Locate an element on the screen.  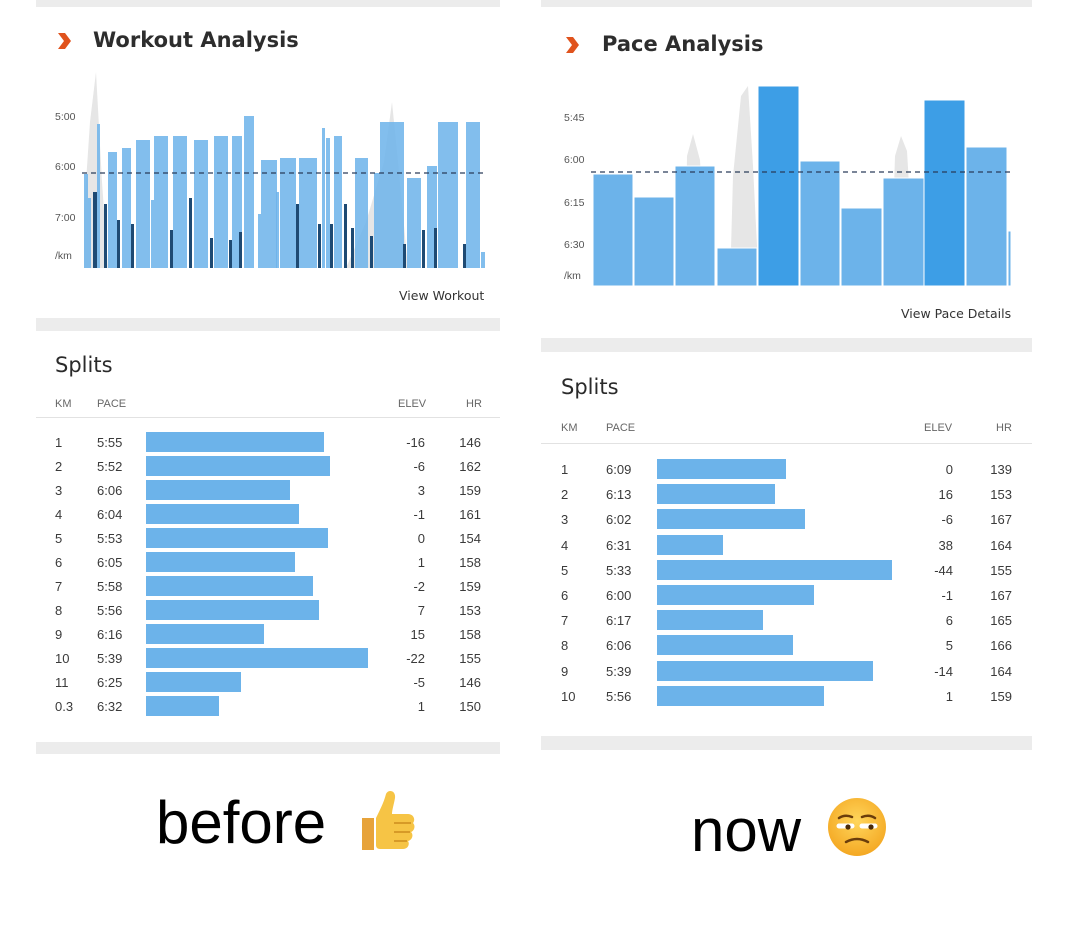
bottom-divider is located at coordinates (268, 748).